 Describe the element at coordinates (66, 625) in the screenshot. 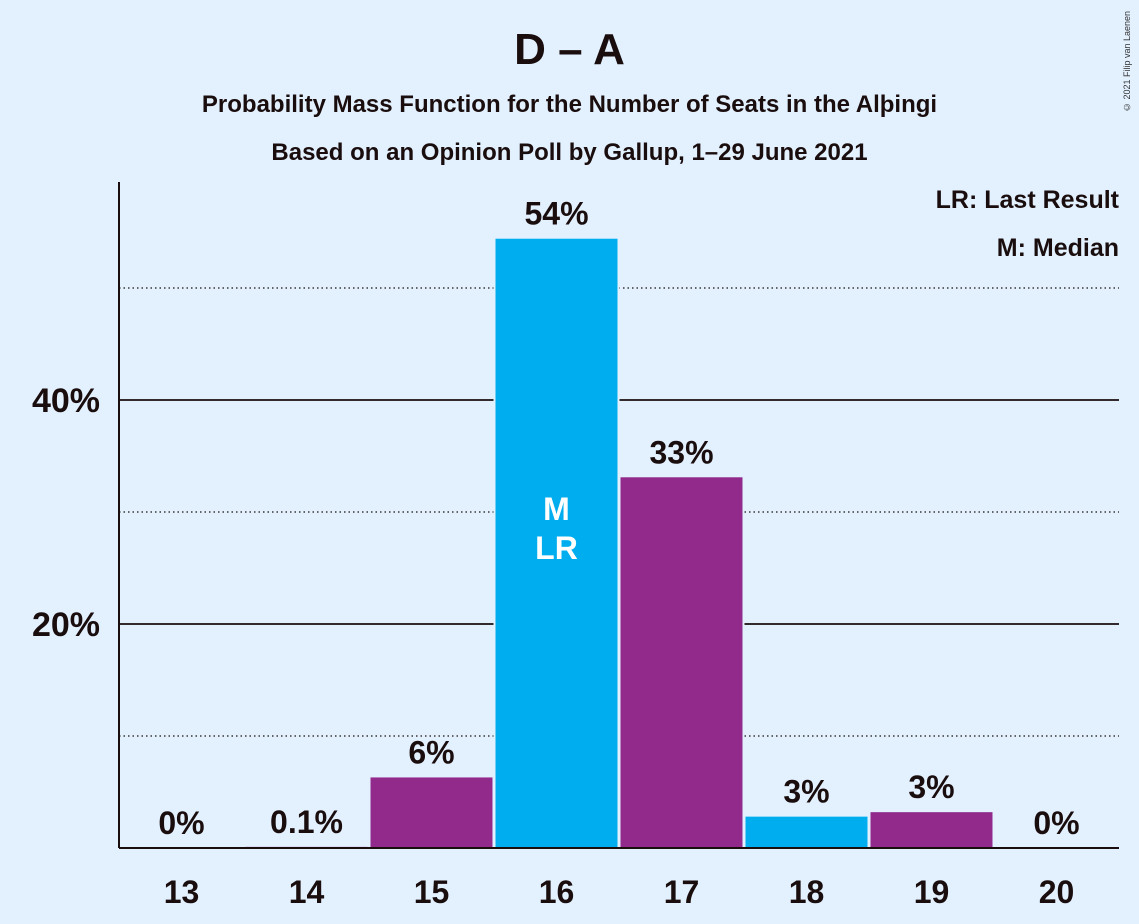

I see `y-tick-label: 20%` at that location.